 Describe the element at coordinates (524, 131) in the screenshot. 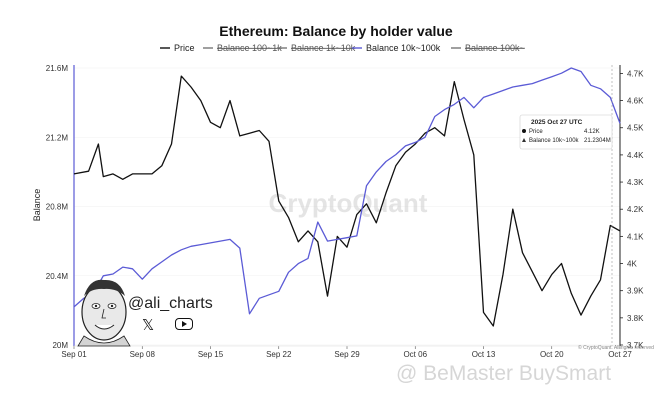

I see `tooltip-price-dot` at that location.